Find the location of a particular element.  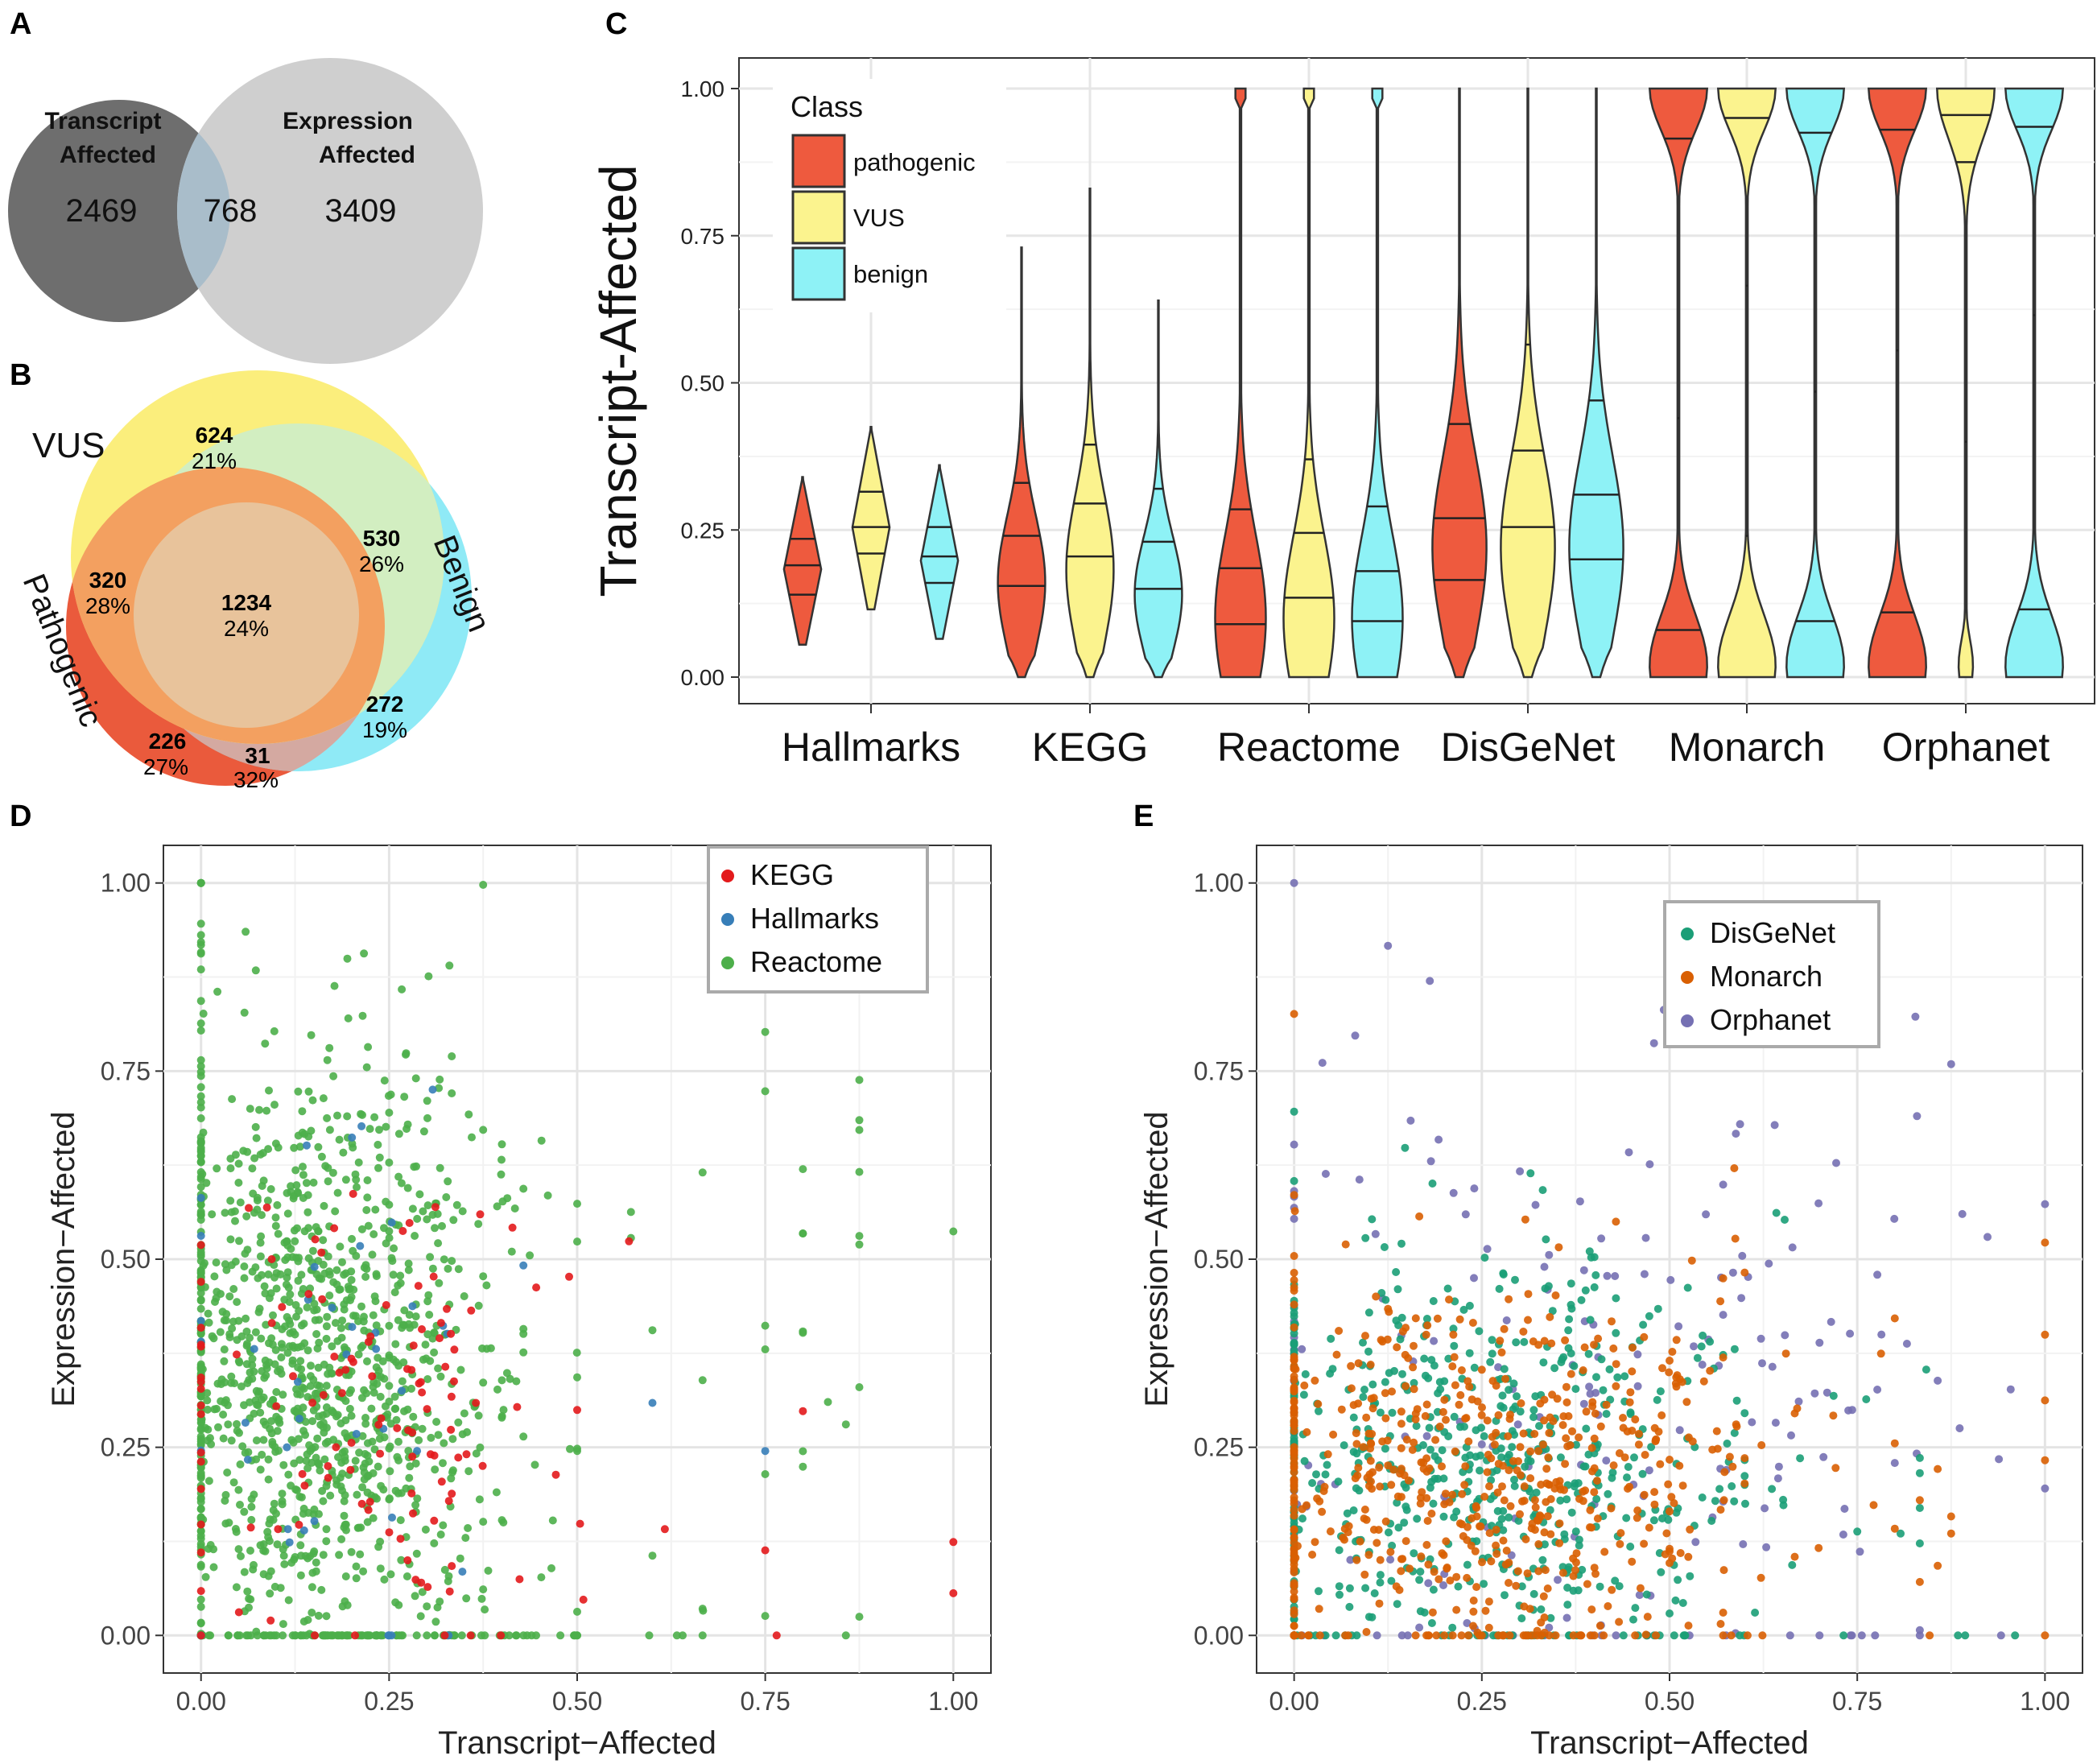

tick-label-e-y: 0.25 is located at coordinates (1219, 1447).